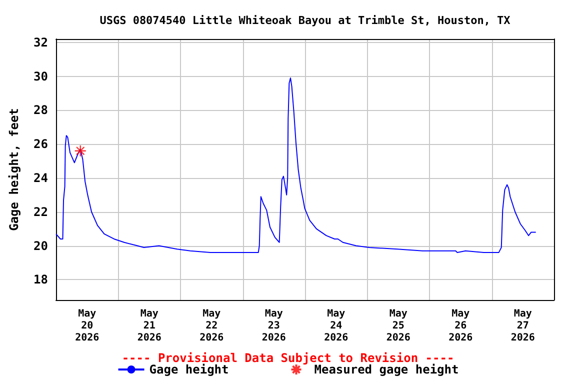 This screenshot has height=384, width=576. Describe the element at coordinates (87, 326) in the screenshot. I see `x-tick-label: May 20 2026` at that location.